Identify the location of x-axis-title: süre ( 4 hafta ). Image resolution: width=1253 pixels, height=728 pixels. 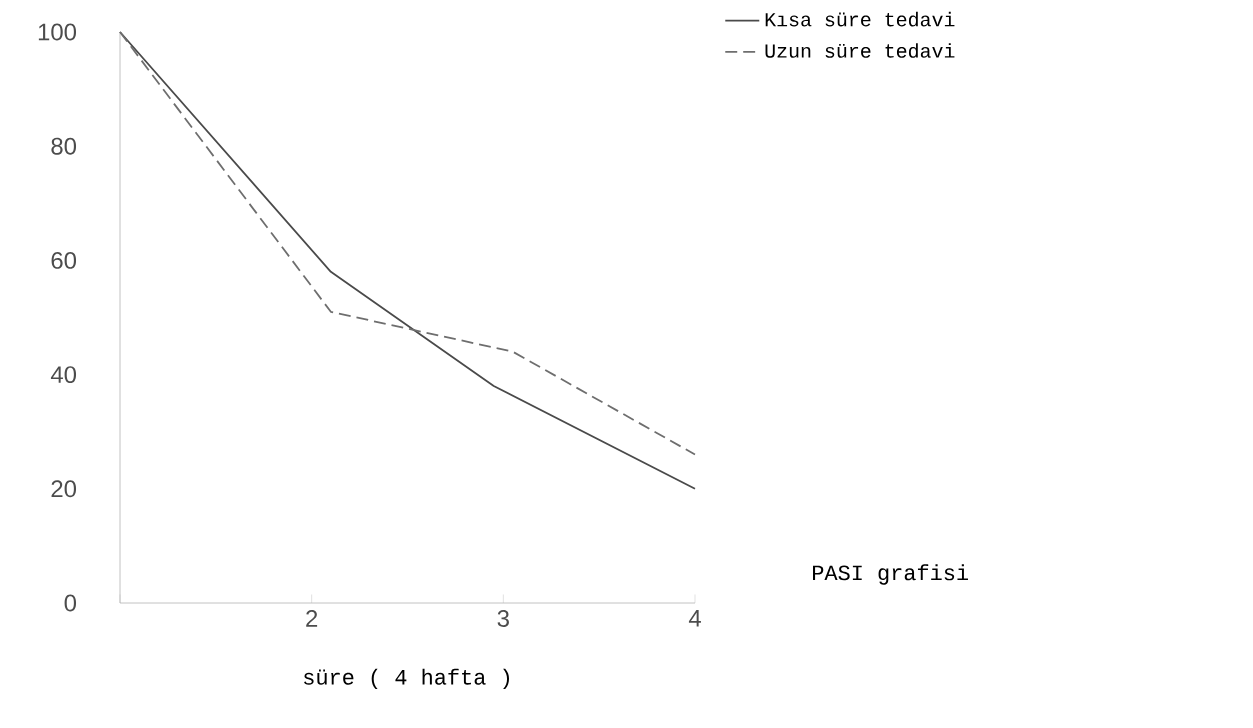
(406, 679).